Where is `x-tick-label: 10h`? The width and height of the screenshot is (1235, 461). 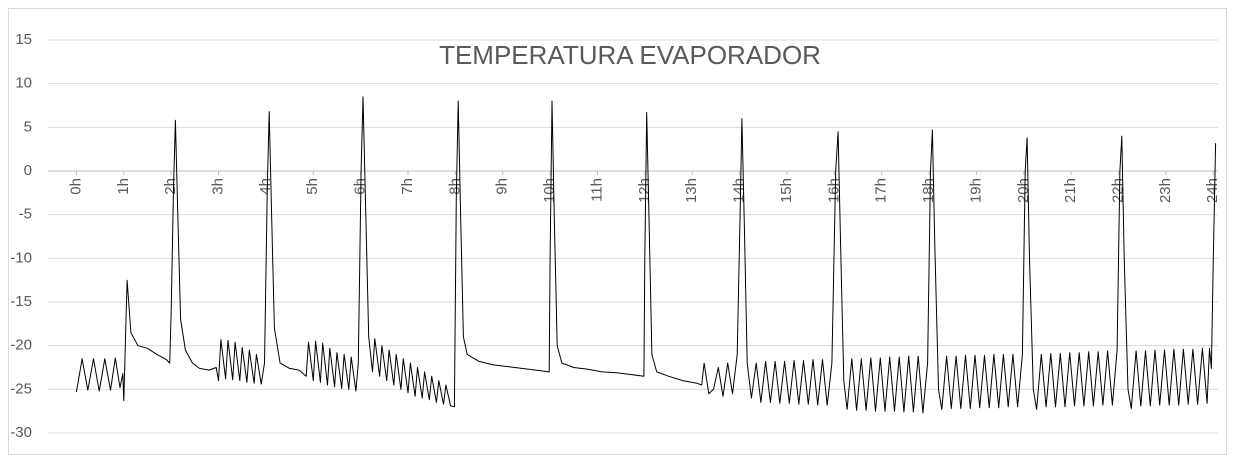 x-tick-label: 10h is located at coordinates (549, 190).